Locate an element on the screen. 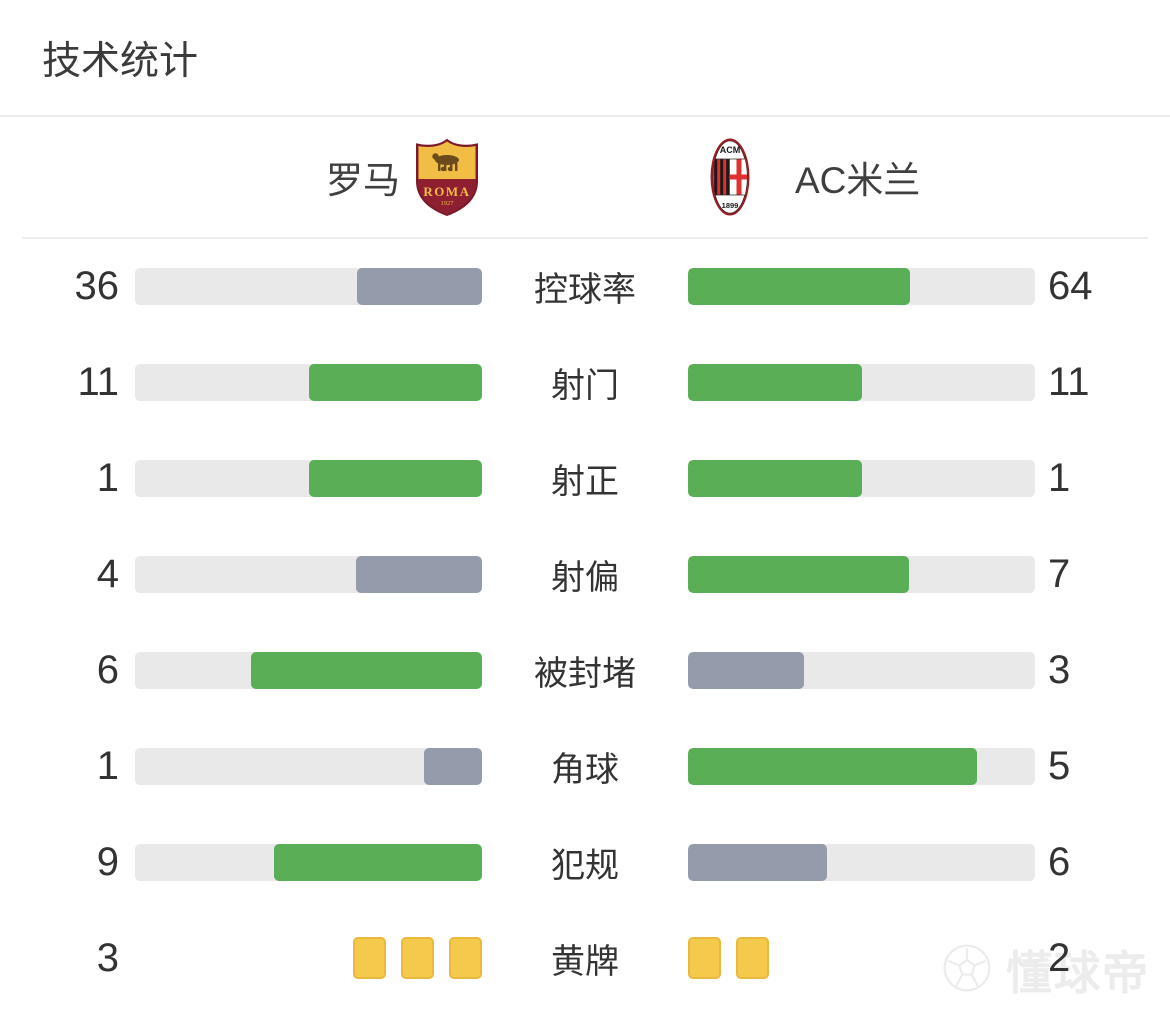 This screenshot has width=1170, height=1009. svg-text: 1927 is located at coordinates (448, 203).